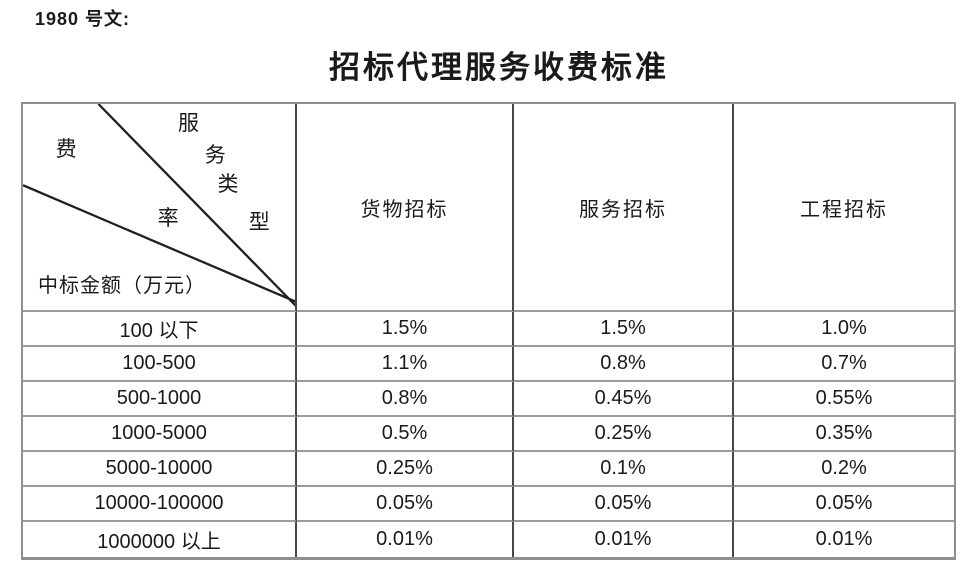  What do you see at coordinates (160, 434) in the screenshot?
I see `row-label: 1000-5000` at bounding box center [160, 434].